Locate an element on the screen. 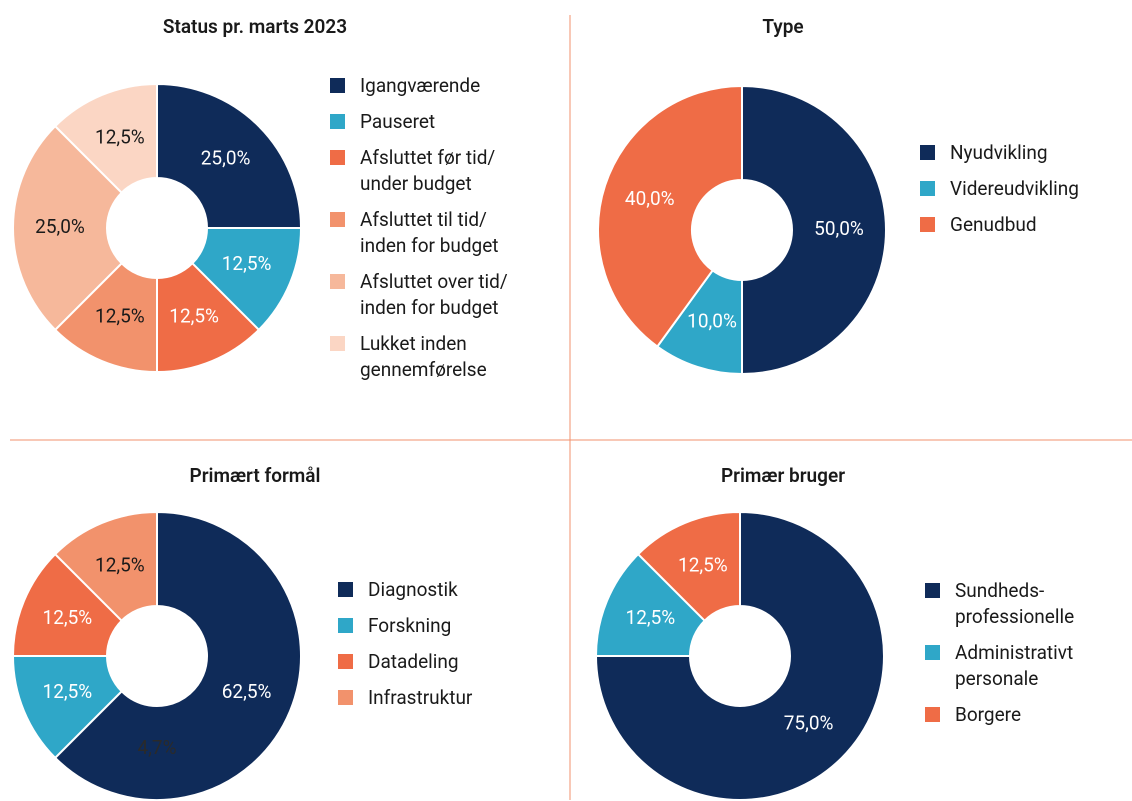 Image resolution: width=1132 pixels, height=801 pixels. legend-item: Igangværende is located at coordinates (419, 86).